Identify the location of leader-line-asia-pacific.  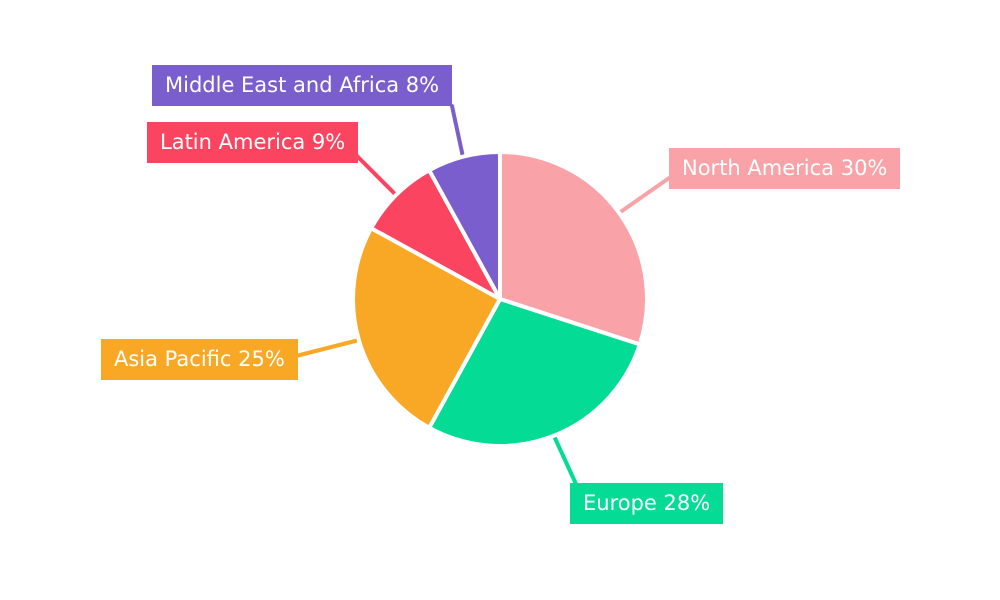
(327, 348).